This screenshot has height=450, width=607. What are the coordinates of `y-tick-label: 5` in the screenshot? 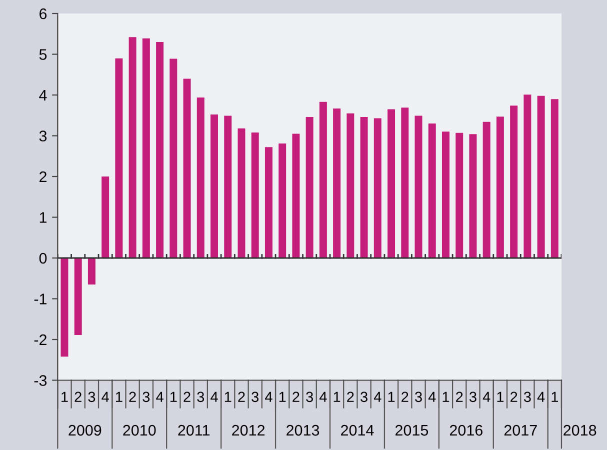 It's located at (43, 54).